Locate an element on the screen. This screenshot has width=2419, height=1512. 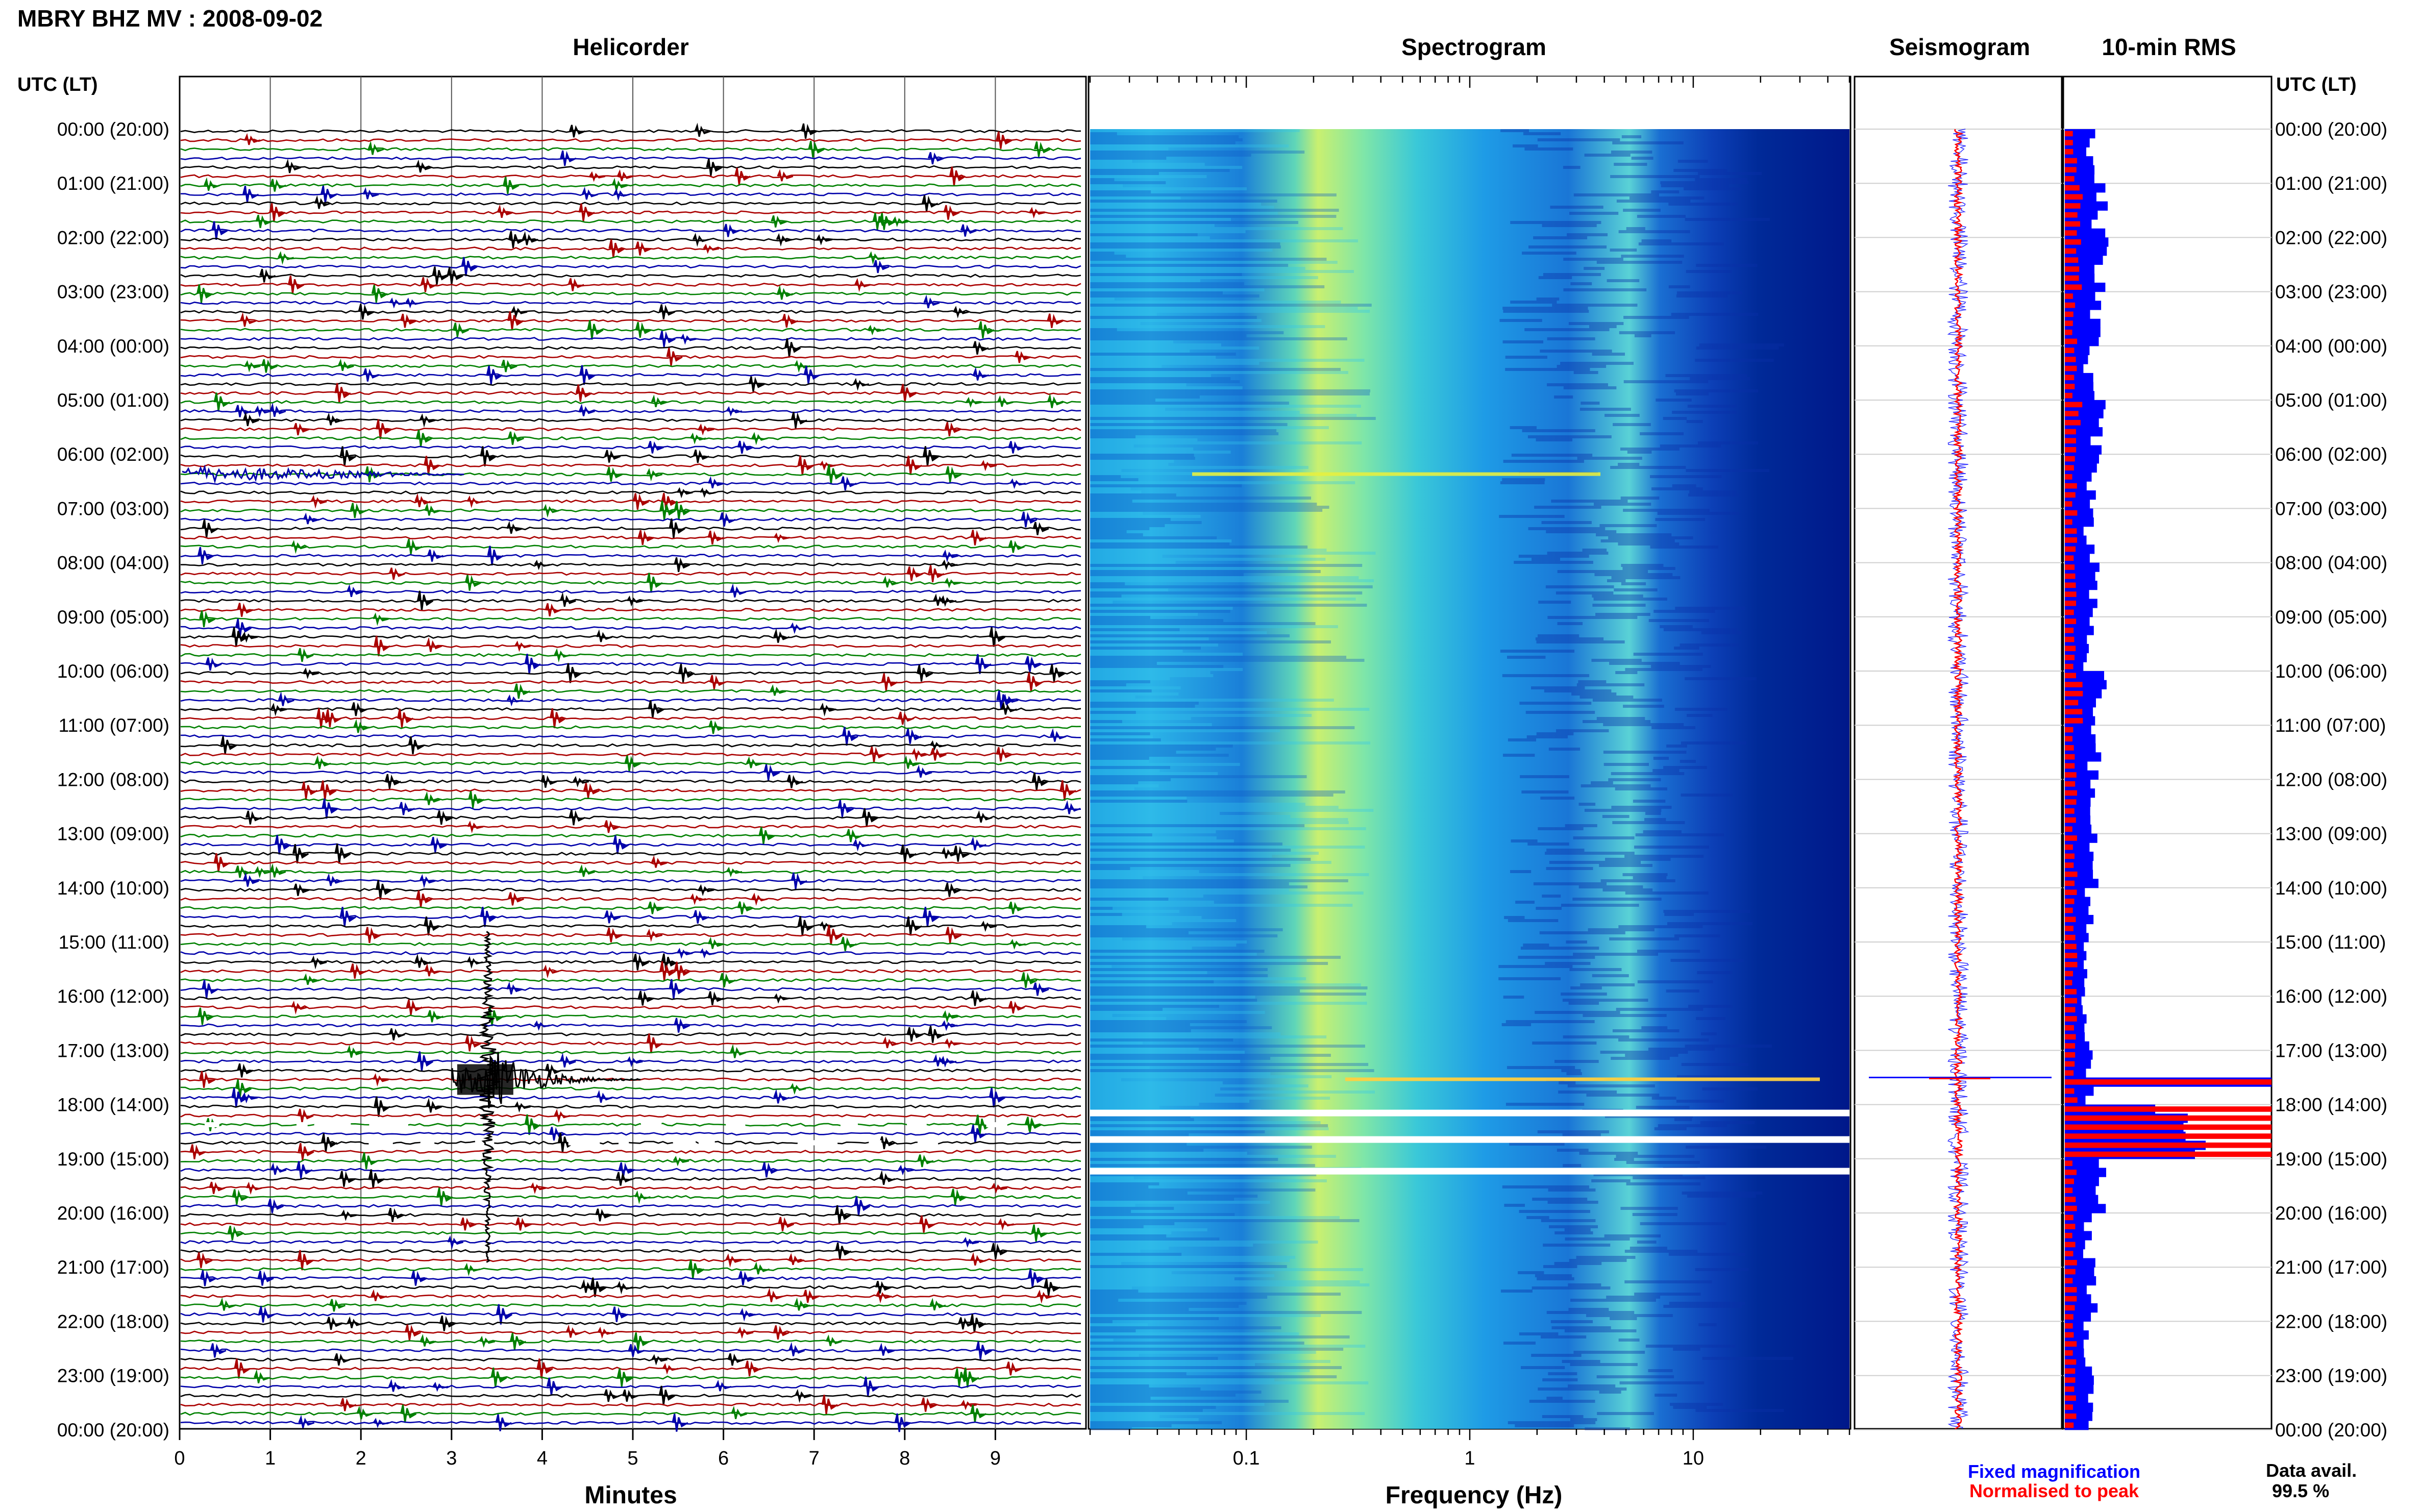
time-label-right: 12:00 (08:00) is located at coordinates (2331, 779).